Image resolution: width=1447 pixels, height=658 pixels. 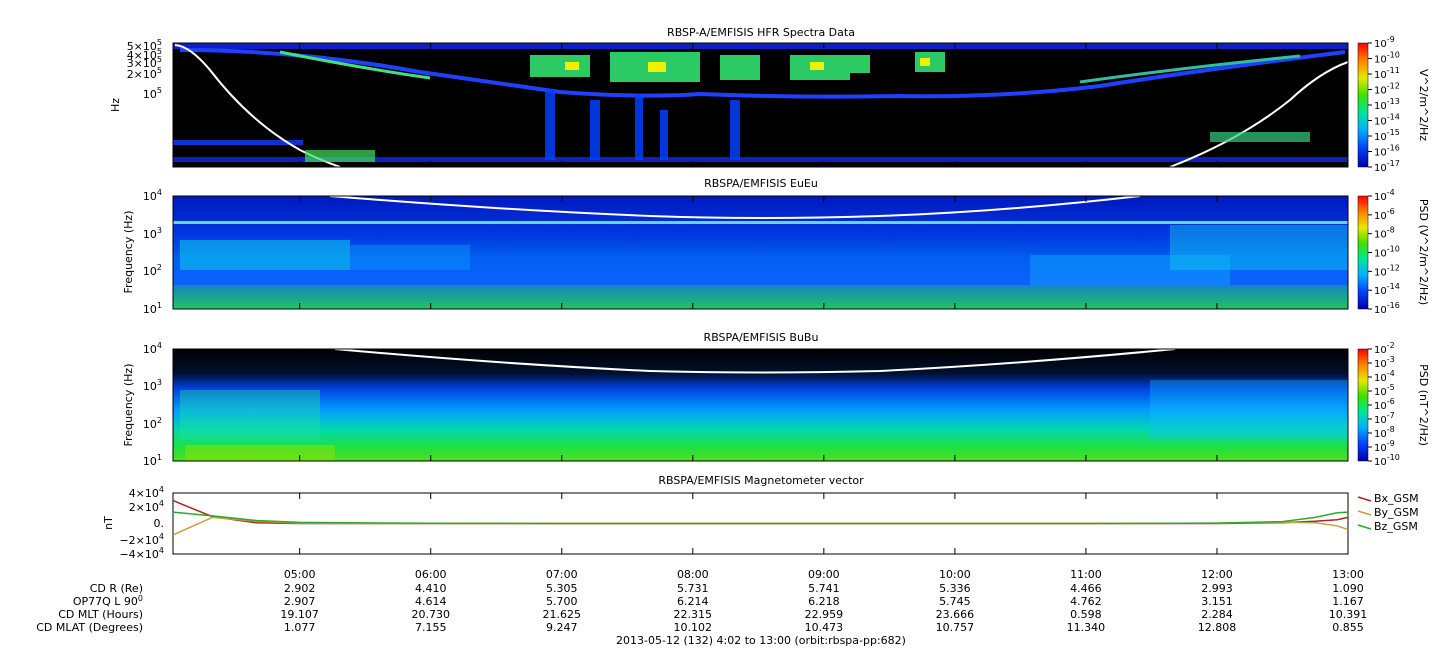 What do you see at coordinates (824, 588) in the screenshot?
I see `ephemeris-cell: 5.741` at bounding box center [824, 588].